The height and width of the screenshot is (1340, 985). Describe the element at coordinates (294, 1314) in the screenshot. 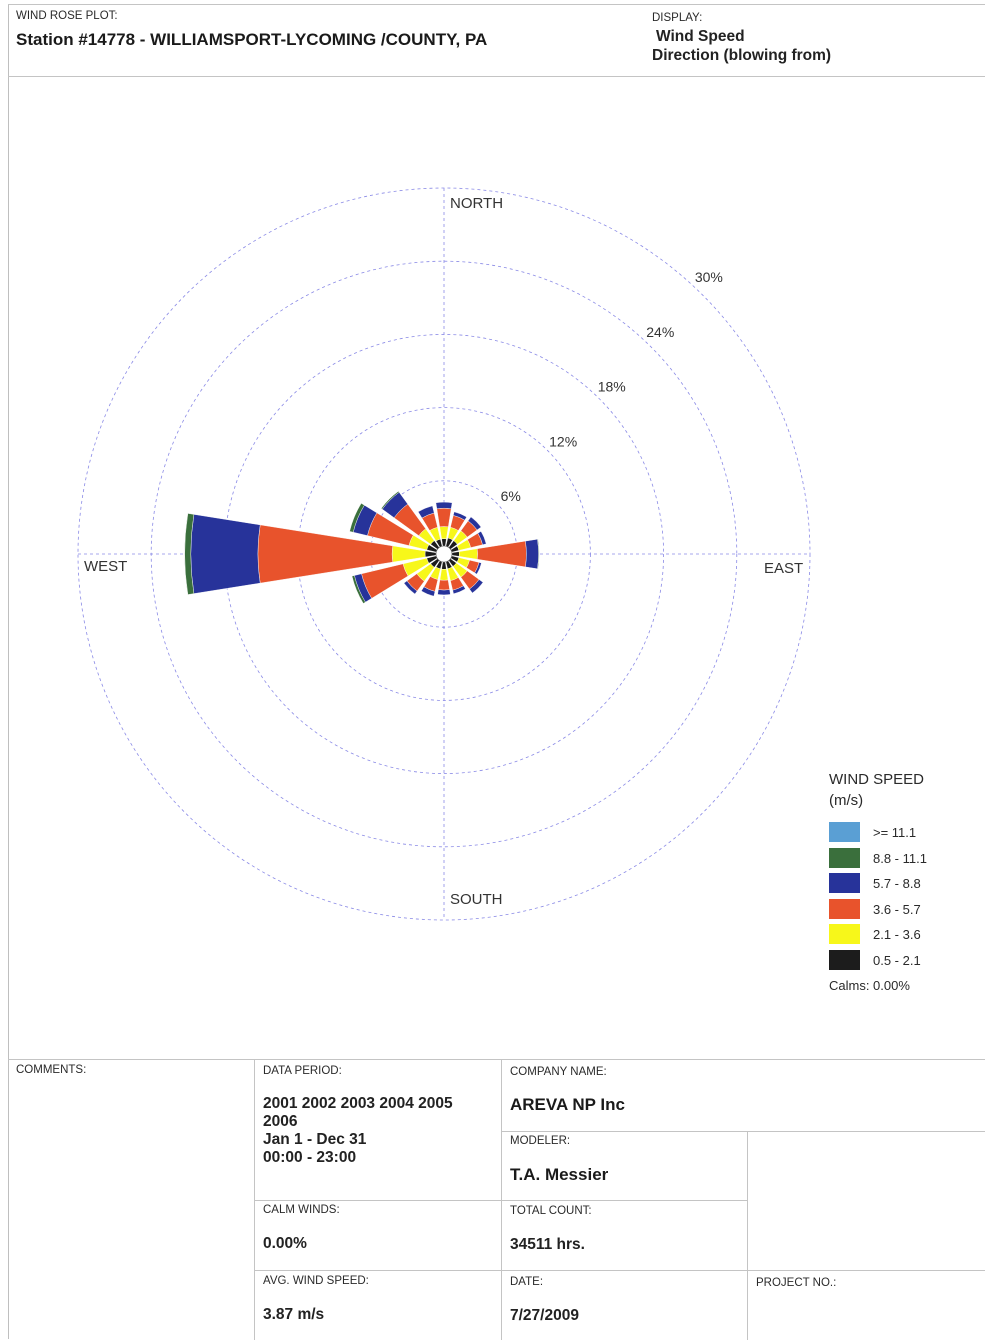

I see `avg-speed-value: 3.87 m/s` at that location.